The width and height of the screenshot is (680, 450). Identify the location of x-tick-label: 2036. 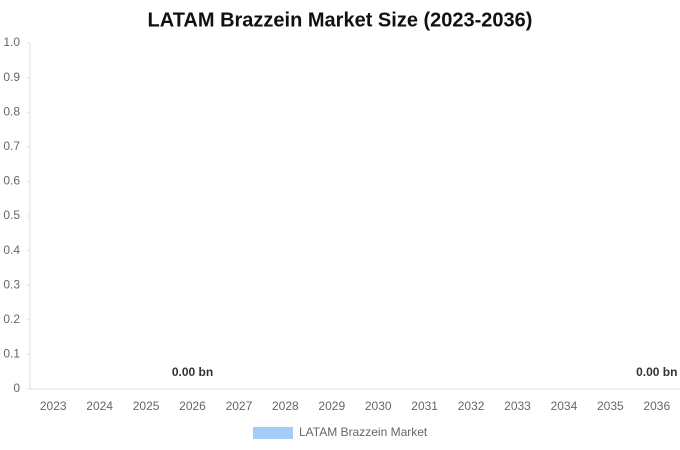
(656, 406).